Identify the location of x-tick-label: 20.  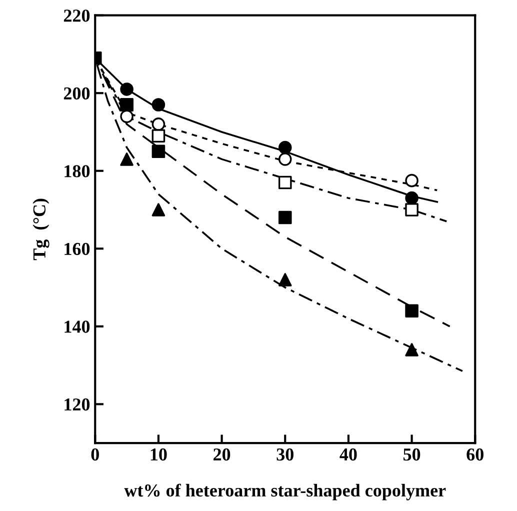
(222, 454).